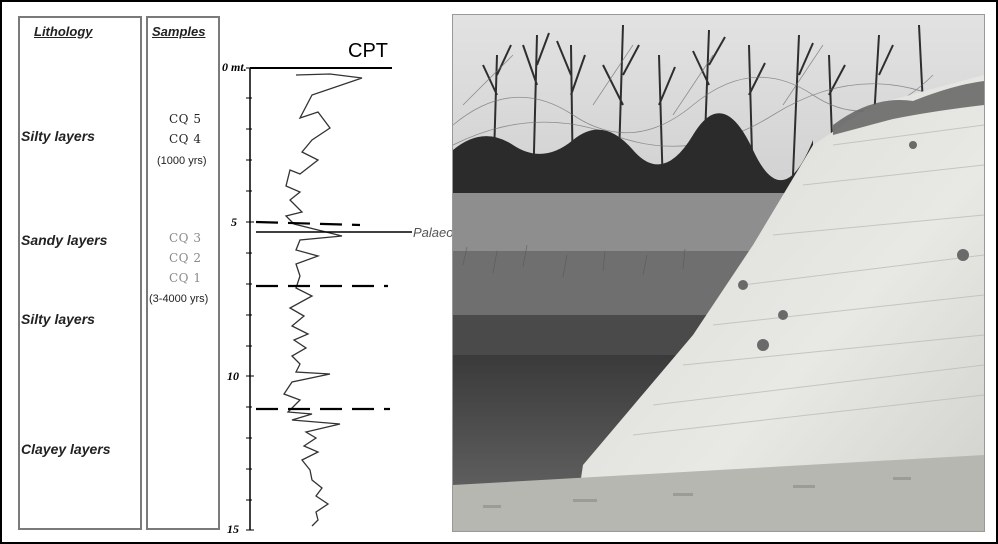  I want to click on sample-cq1: CQ 1, so click(185, 278).